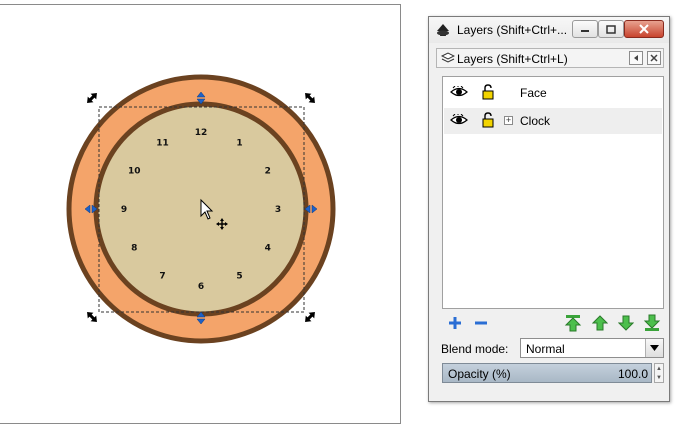 The width and height of the screenshot is (688, 424). What do you see at coordinates (201, 98) in the screenshot?
I see `scale-handle-n` at bounding box center [201, 98].